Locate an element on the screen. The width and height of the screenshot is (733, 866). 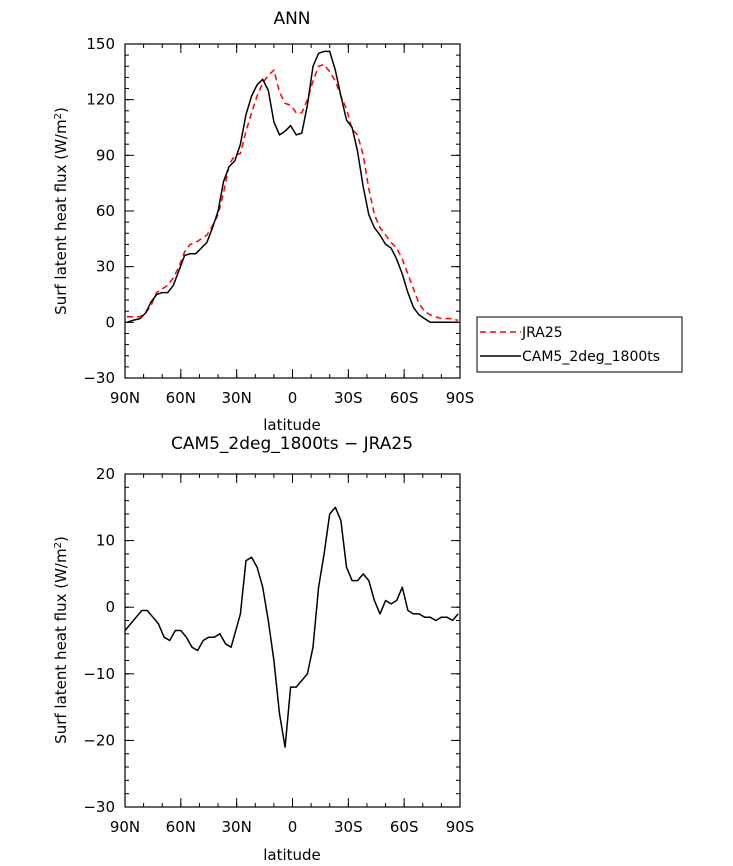
top-x-tick-label: 60S is located at coordinates (404, 398).